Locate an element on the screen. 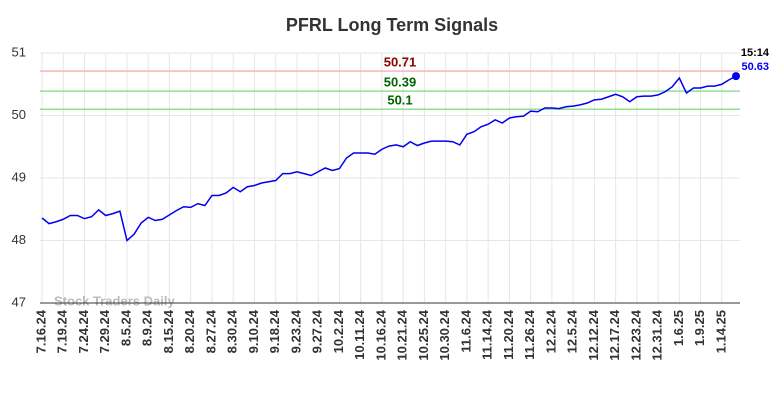 This screenshot has height=398, width=784. signal-label: 50.39 is located at coordinates (400, 82).